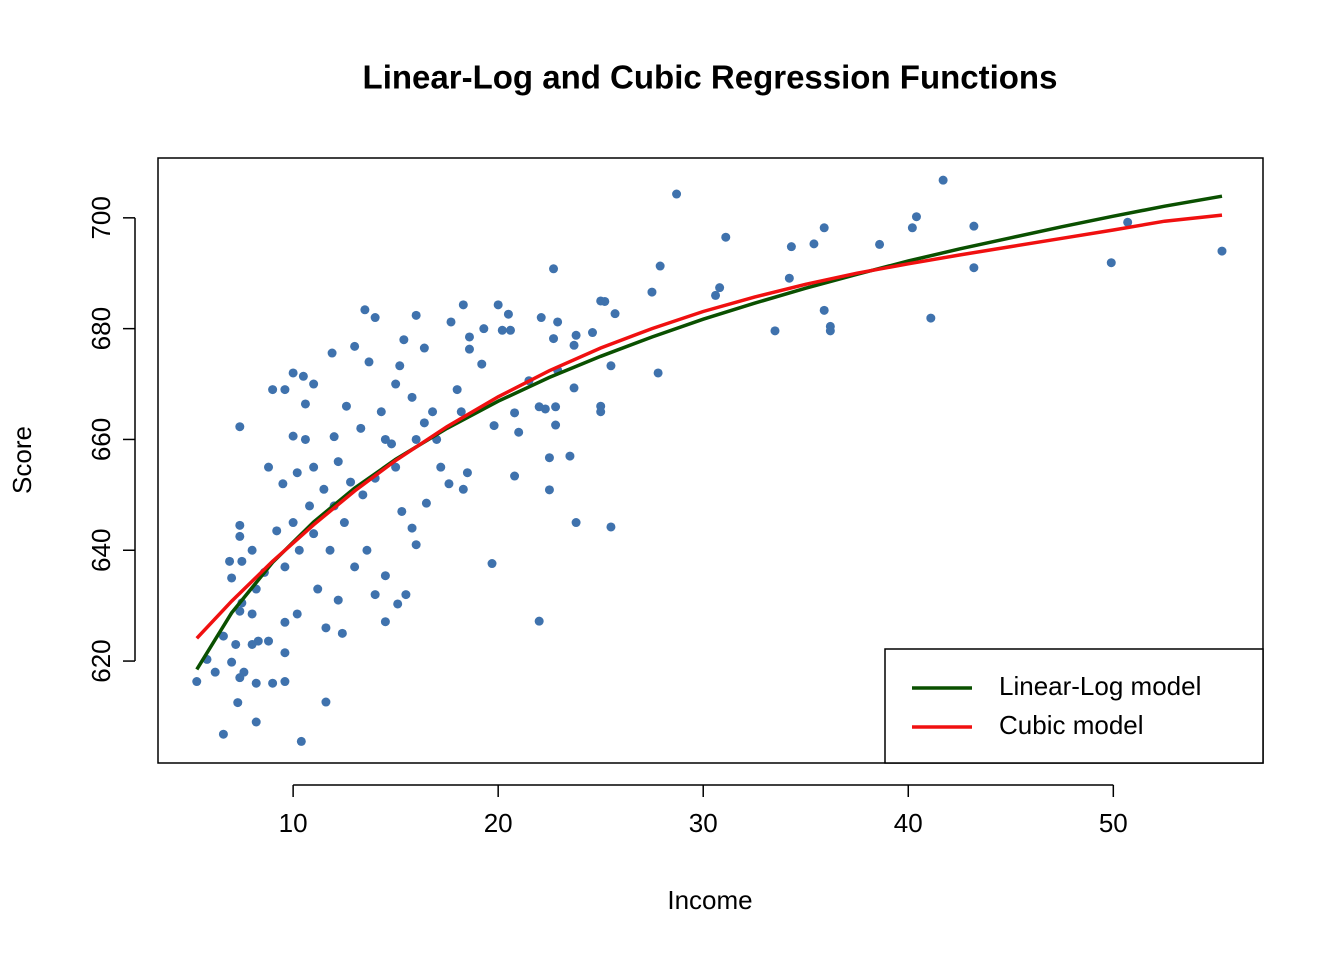 Image resolution: width=1344 pixels, height=960 pixels. I want to click on legend-label: Cubic model, so click(1071, 725).